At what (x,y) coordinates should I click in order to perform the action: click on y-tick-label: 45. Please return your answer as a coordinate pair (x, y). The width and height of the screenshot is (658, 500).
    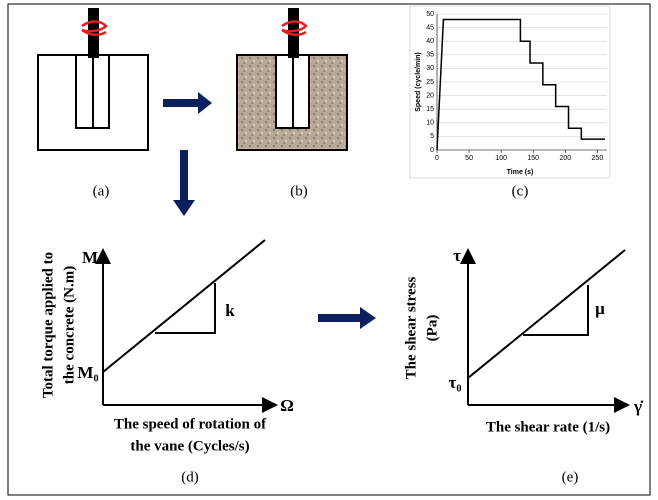
    Looking at the image, I should click on (430, 27).